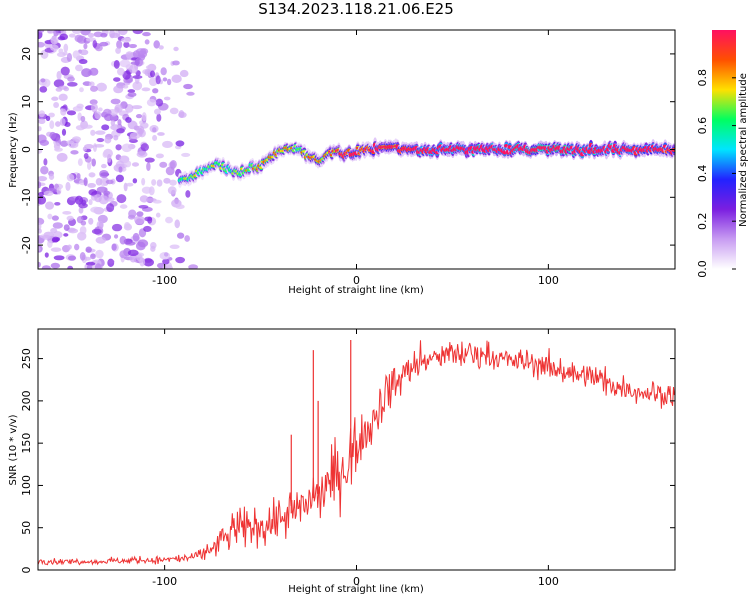 Image resolution: width=750 pixels, height=600 pixels. I want to click on spectrogram-ylabel: Frequency (Hz), so click(13, 150).